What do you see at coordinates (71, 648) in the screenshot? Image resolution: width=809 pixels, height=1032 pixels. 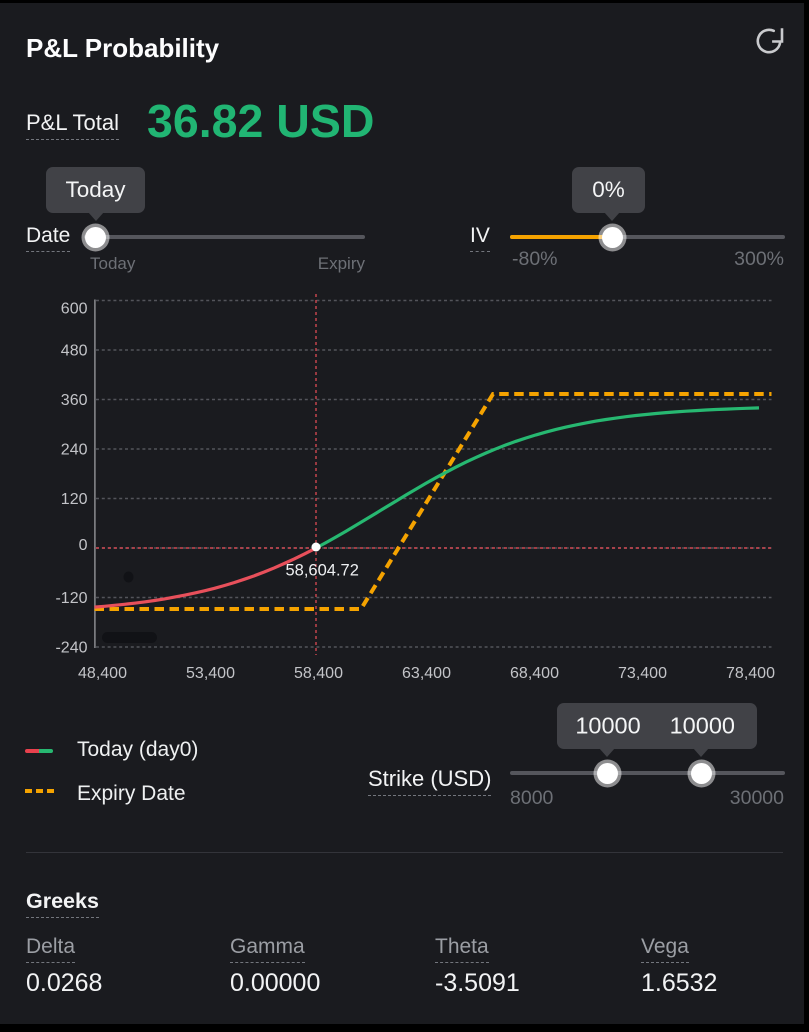 I see `svg-text: -240` at bounding box center [71, 648].